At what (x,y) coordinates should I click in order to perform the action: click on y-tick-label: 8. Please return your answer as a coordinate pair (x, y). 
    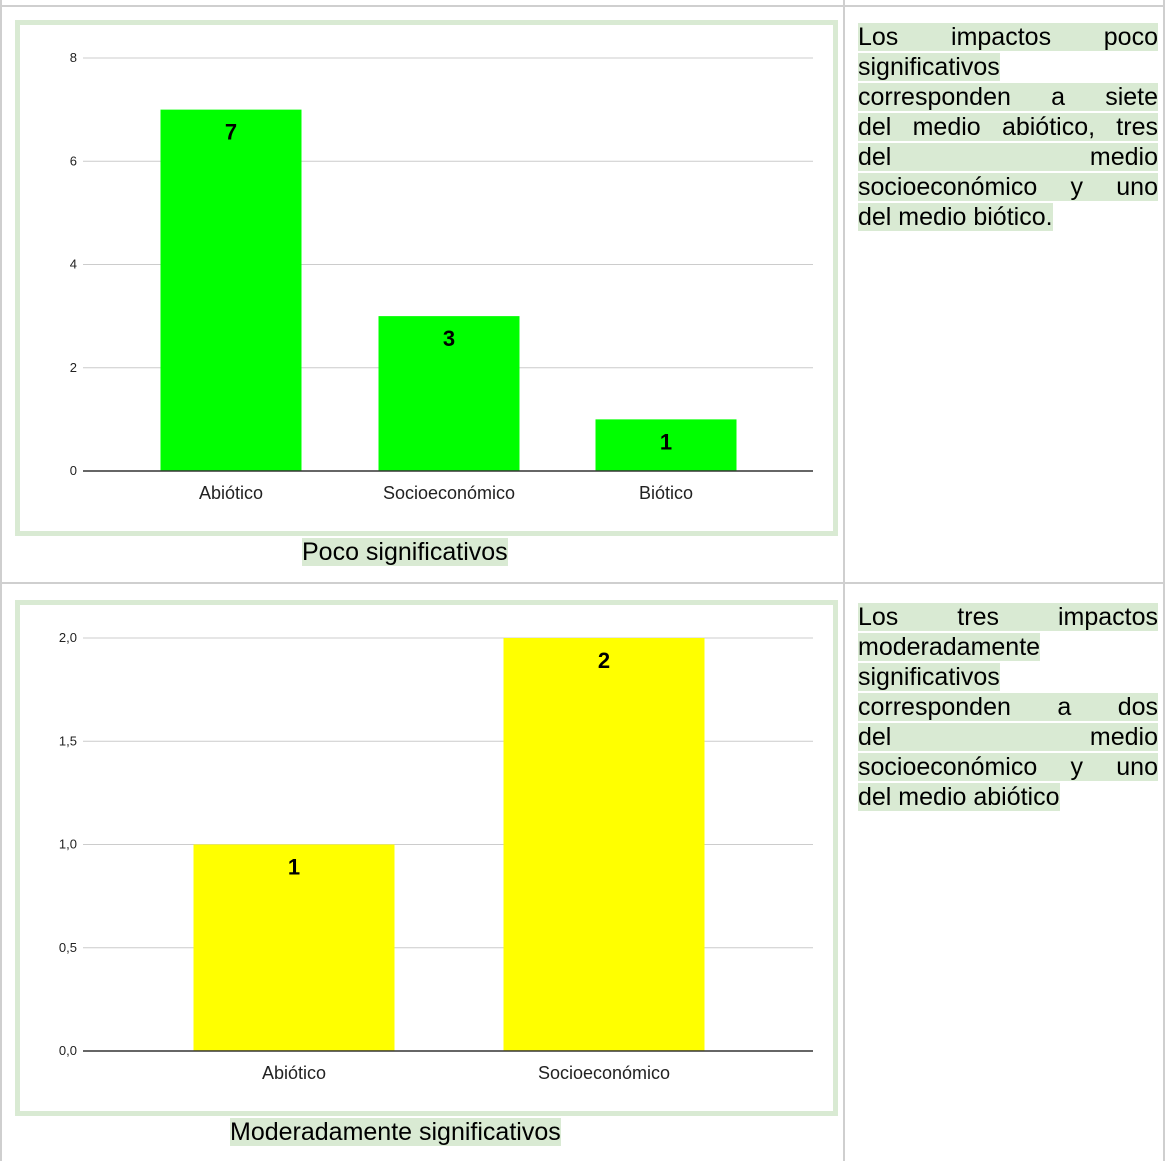
    Looking at the image, I should click on (73, 57).